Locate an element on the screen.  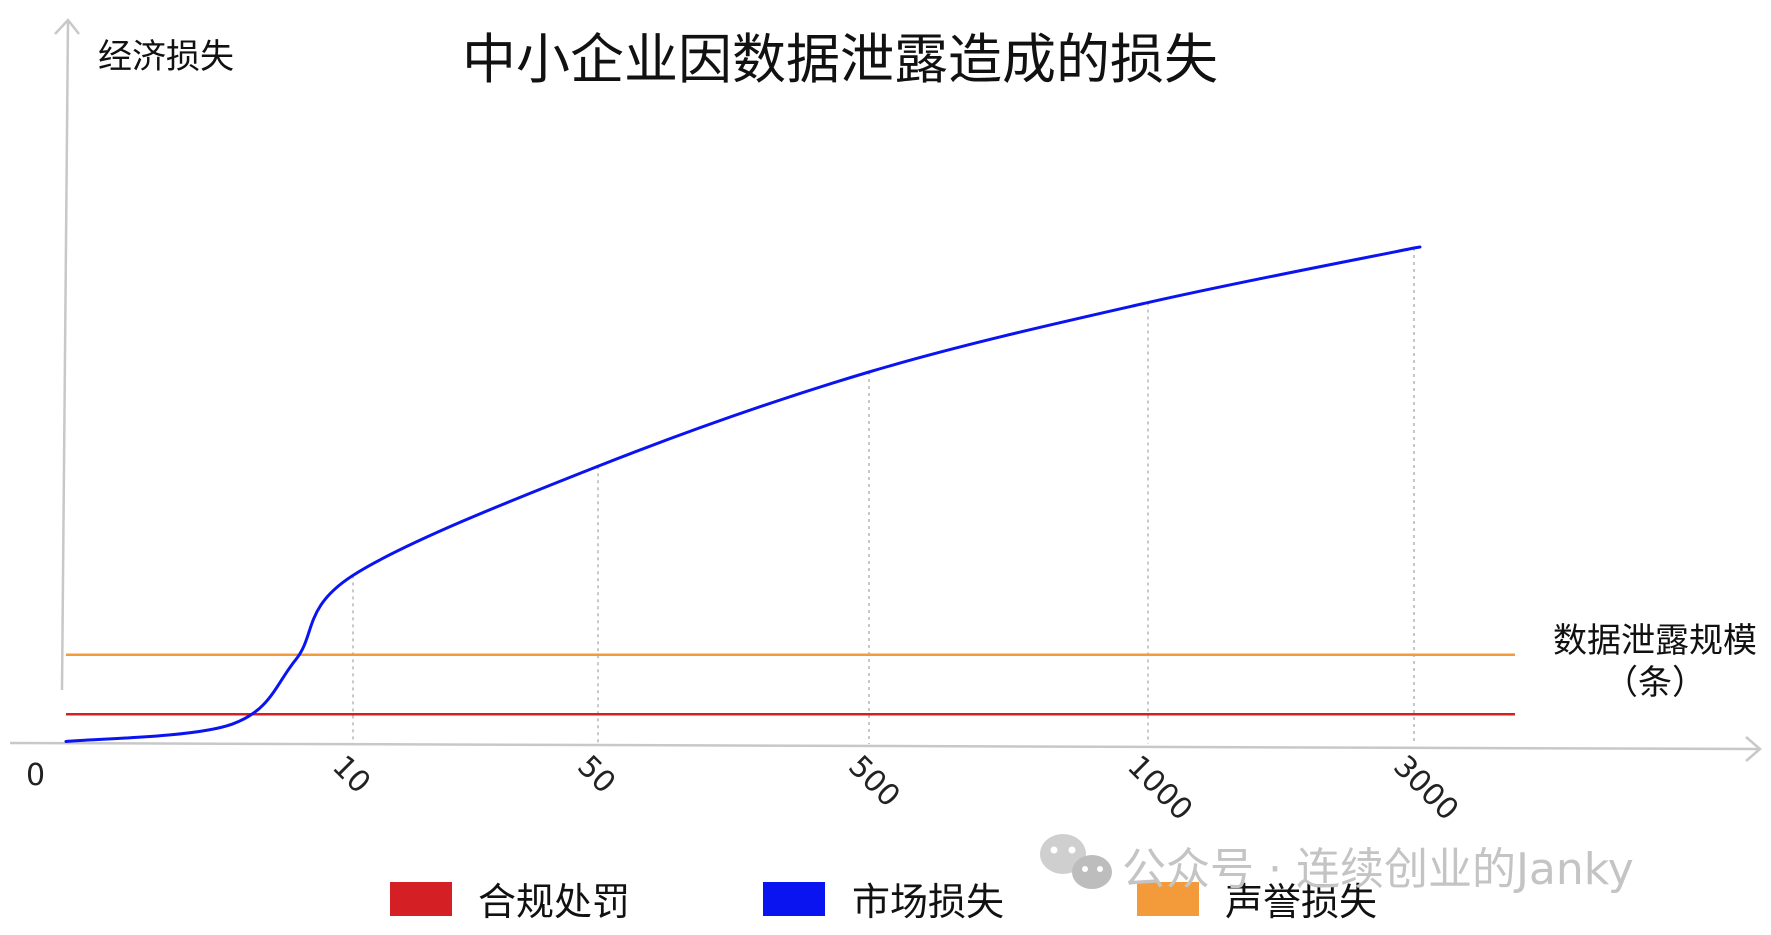
legend-swatch-market is located at coordinates (794, 899).